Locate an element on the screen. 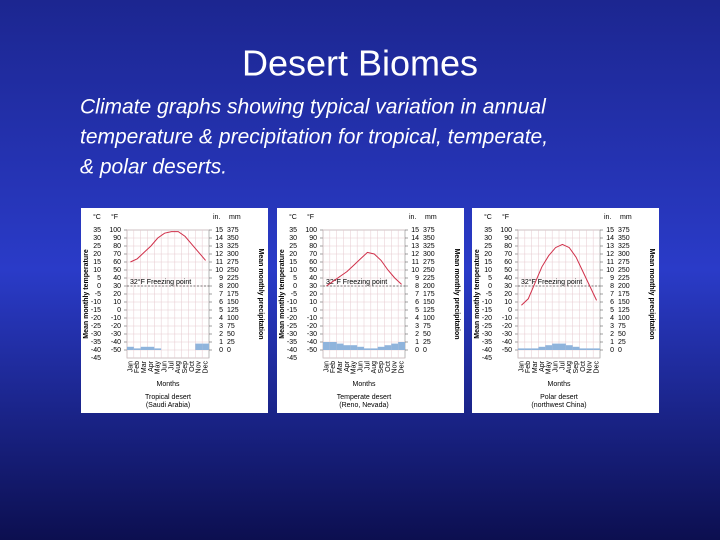  y-tick-label: 80 is located at coordinates (508, 246).